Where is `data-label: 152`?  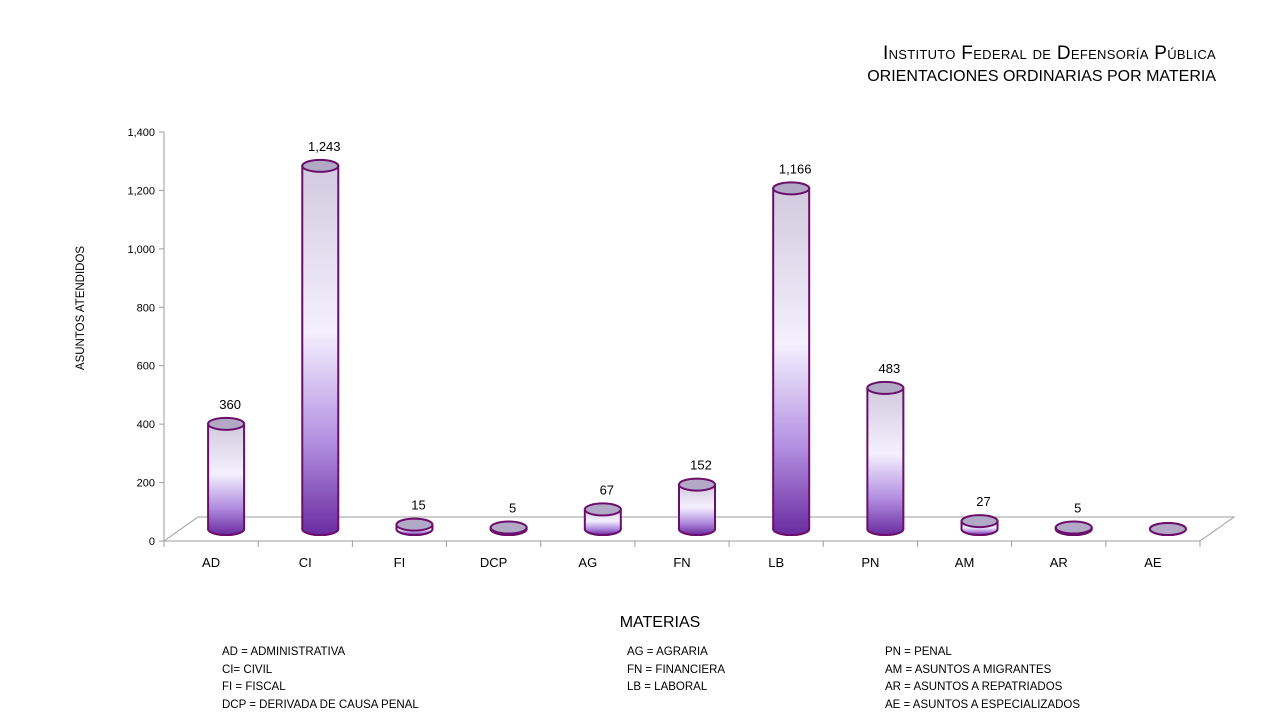 data-label: 152 is located at coordinates (701, 465).